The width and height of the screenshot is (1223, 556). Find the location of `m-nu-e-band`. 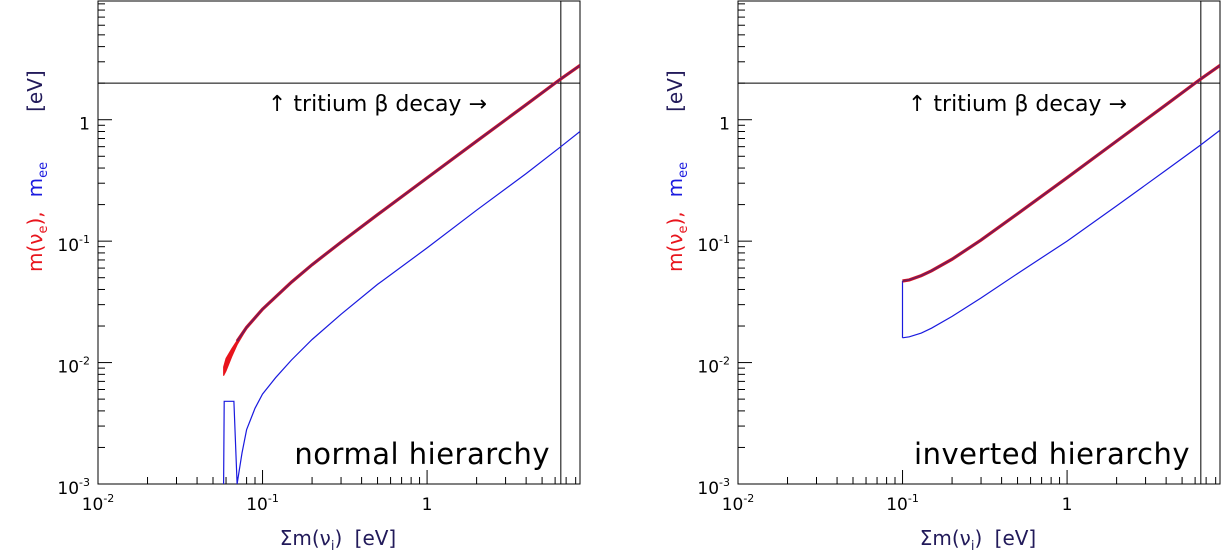

m-nu-e-band is located at coordinates (243, 341).